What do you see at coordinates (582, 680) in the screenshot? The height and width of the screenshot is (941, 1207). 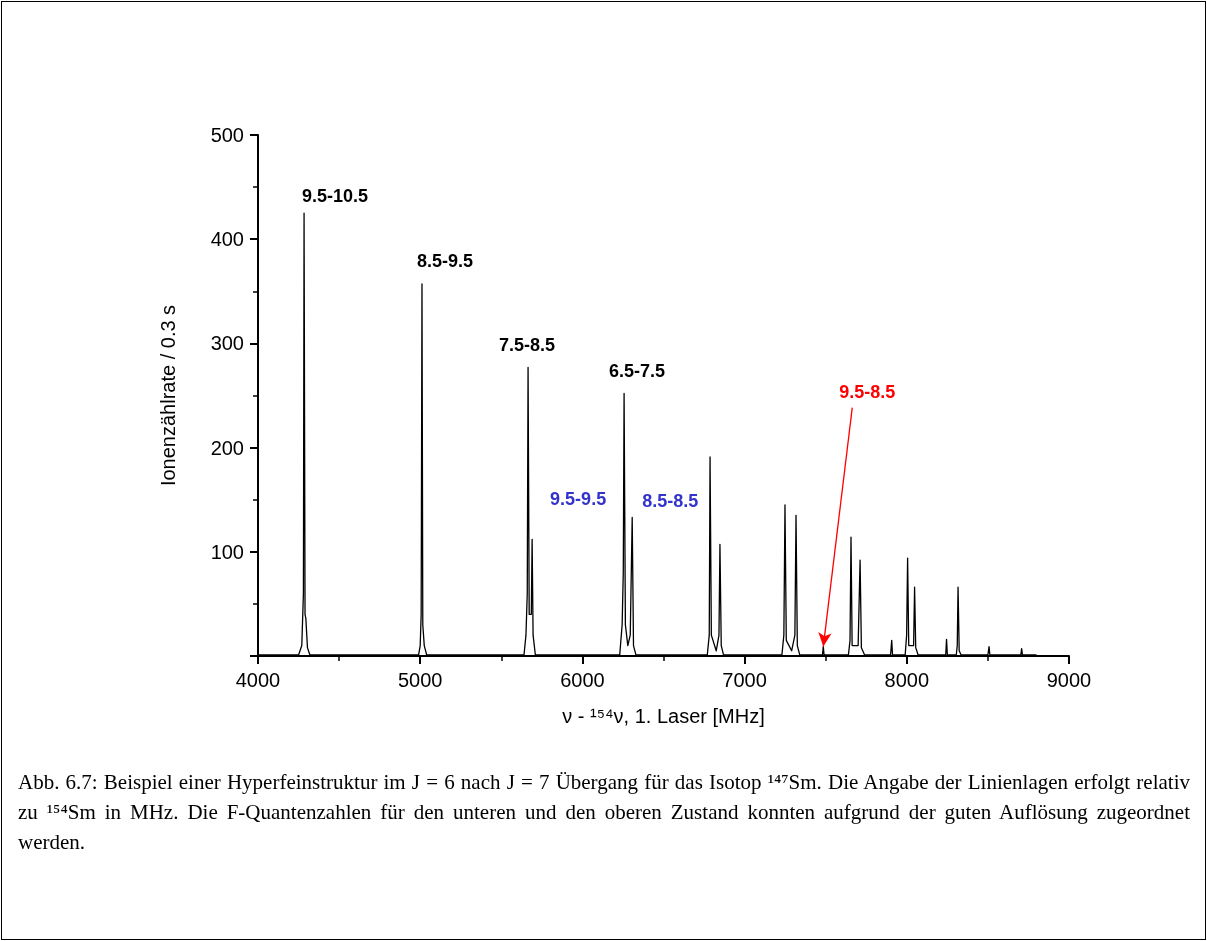 I see `x-tick-label: 6000` at bounding box center [582, 680].